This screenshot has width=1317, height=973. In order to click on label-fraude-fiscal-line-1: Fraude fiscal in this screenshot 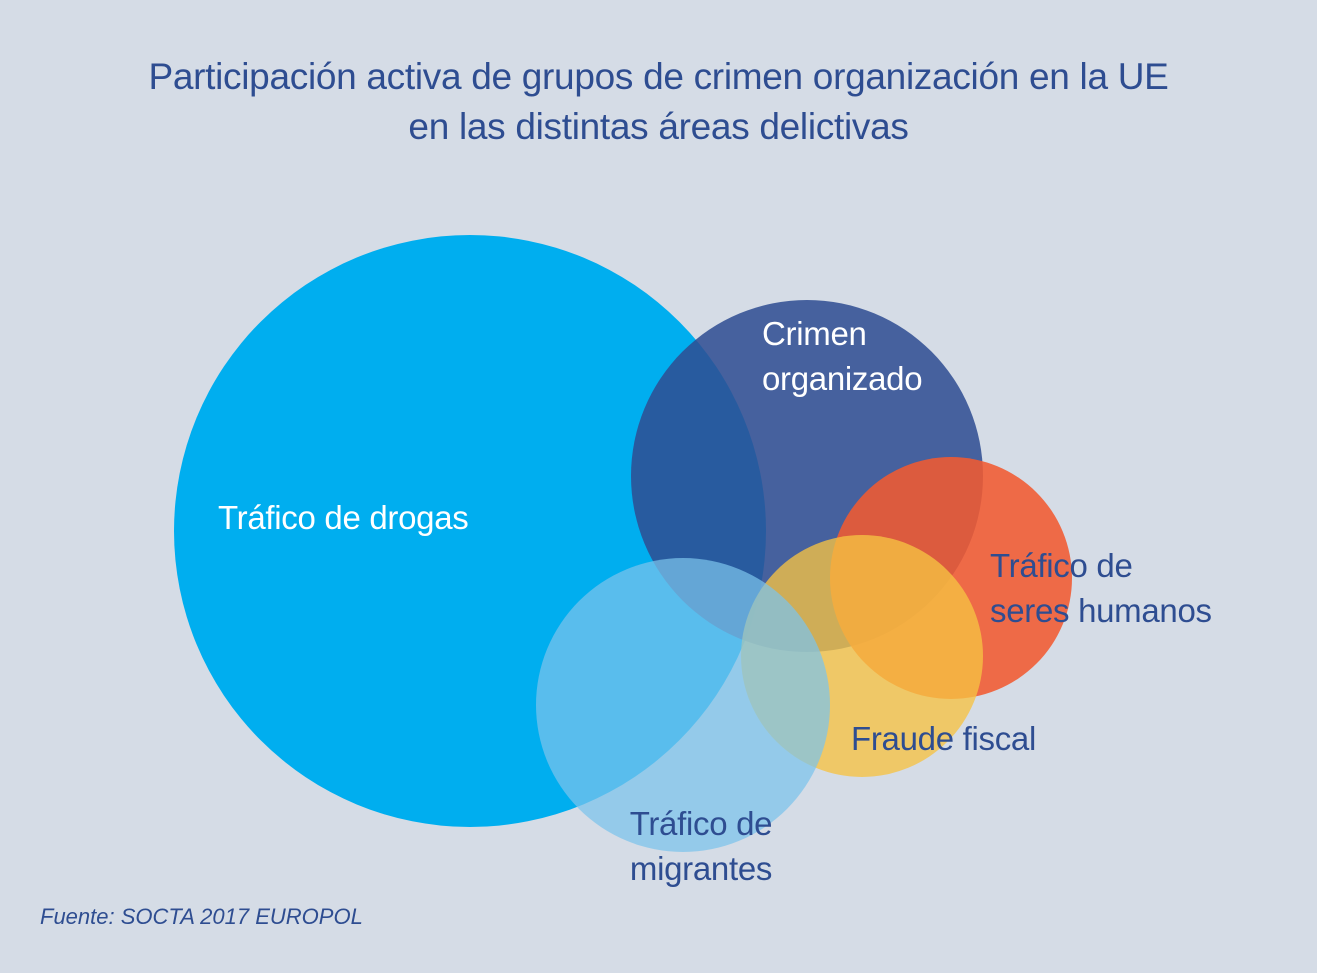, I will do `click(944, 738)`.